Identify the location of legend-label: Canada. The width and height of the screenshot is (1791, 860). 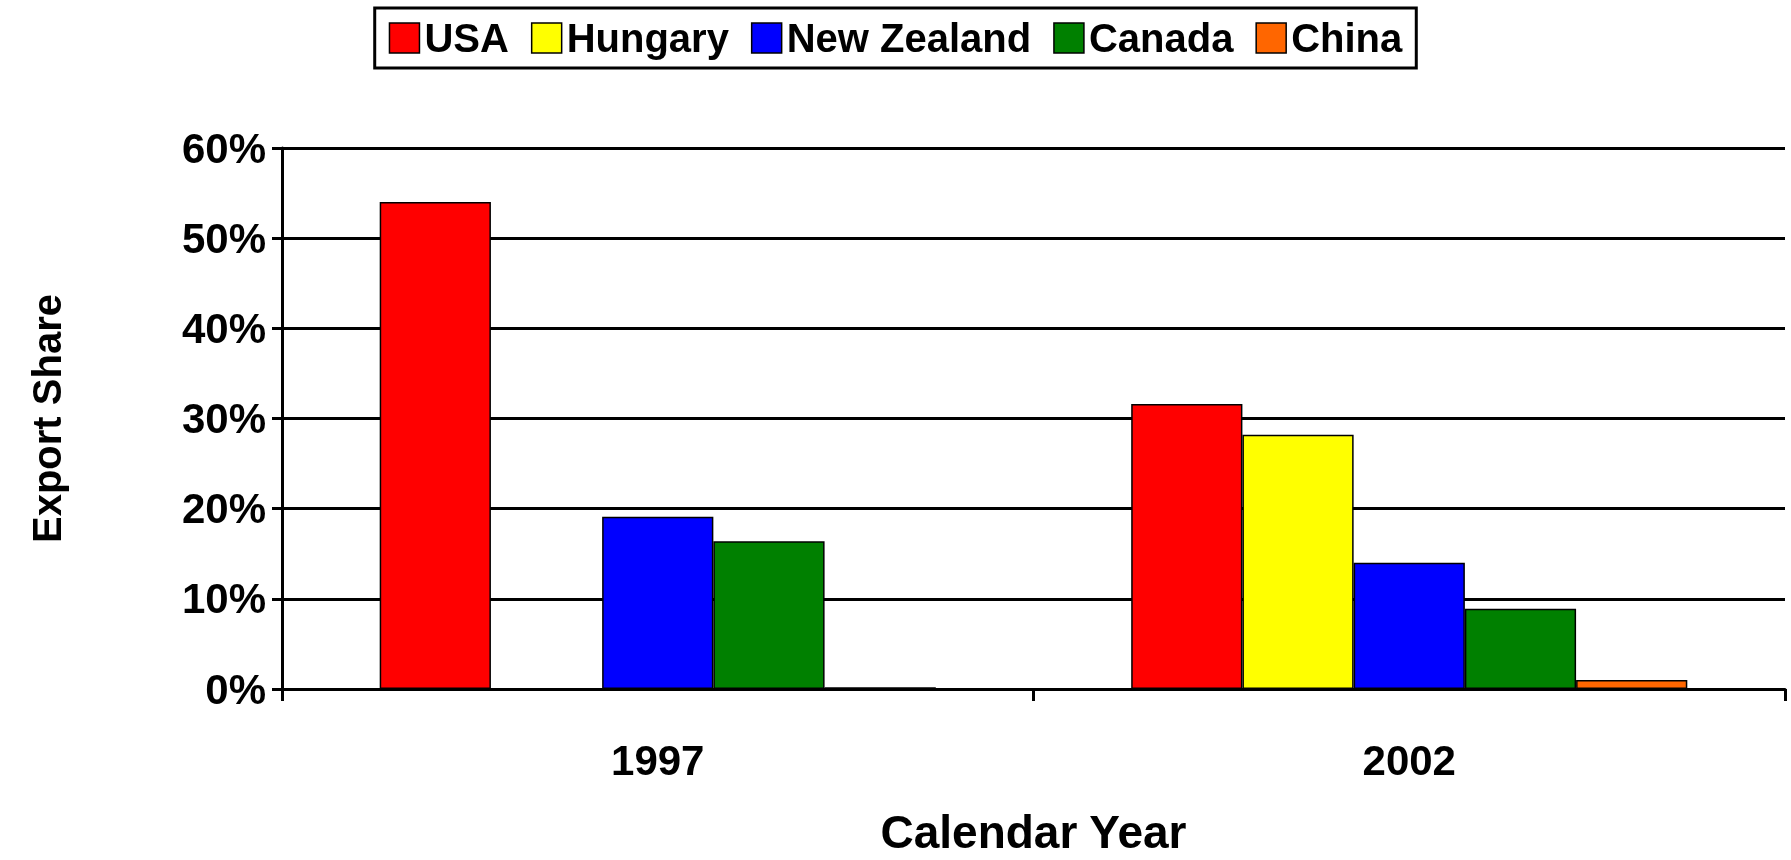
(1161, 38).